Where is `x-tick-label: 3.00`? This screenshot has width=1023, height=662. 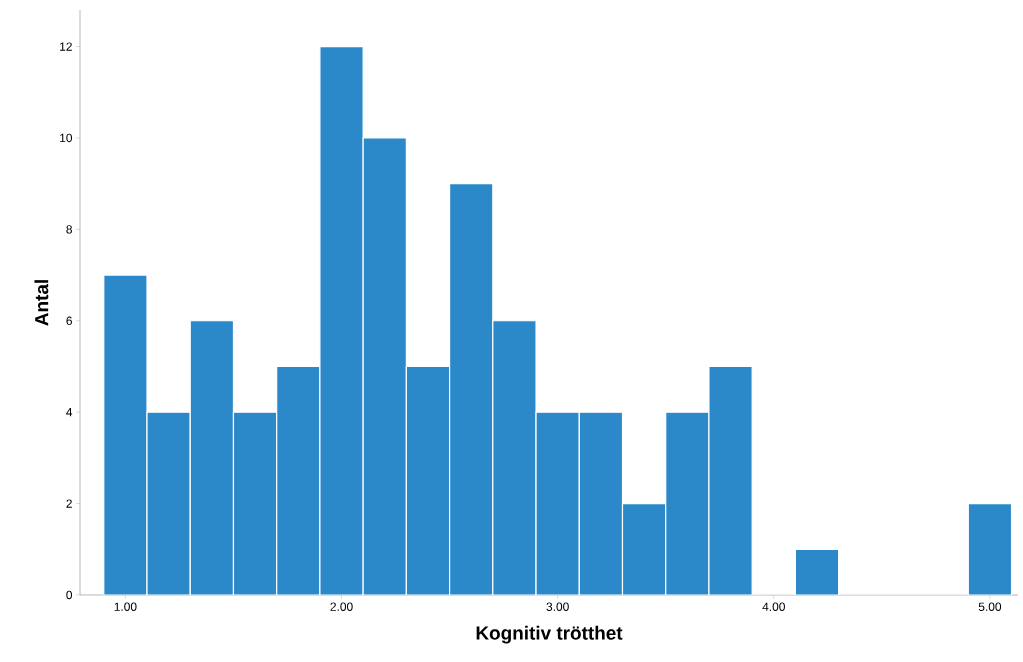 x-tick-label: 3.00 is located at coordinates (557, 606).